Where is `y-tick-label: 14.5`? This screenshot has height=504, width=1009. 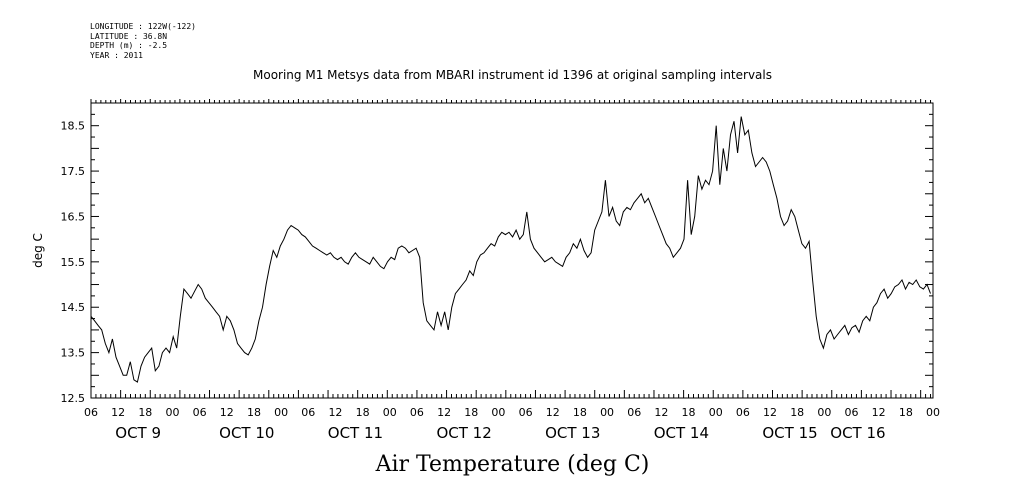
y-tick-label: 14.5 is located at coordinates (73, 307).